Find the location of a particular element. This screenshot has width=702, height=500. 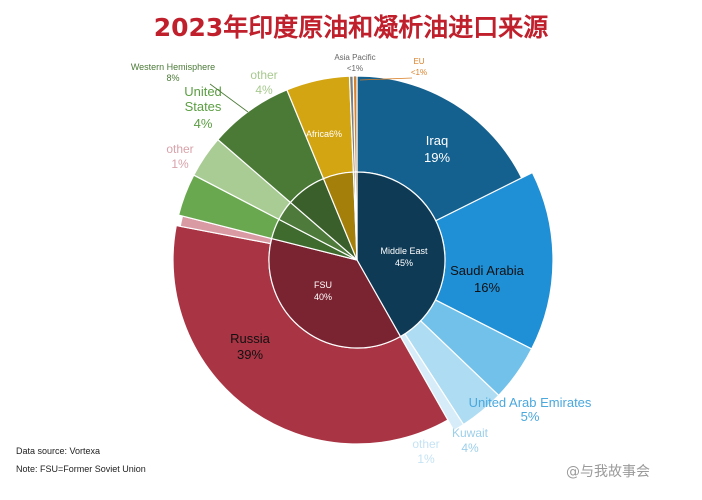

value-1: 16% is located at coordinates (487, 287).